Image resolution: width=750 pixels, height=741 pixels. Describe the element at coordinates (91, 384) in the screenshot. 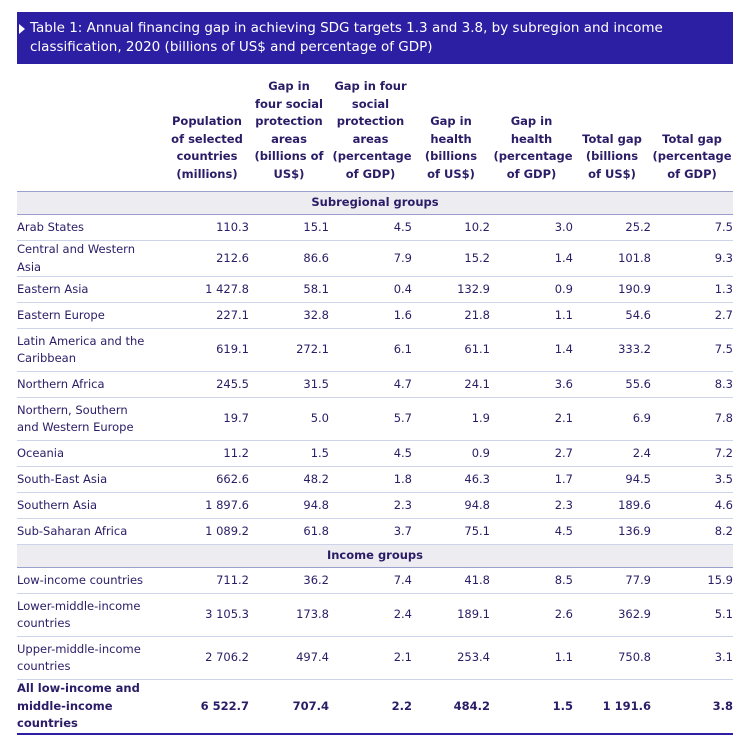

I see `row-label: Northern Africa` at that location.